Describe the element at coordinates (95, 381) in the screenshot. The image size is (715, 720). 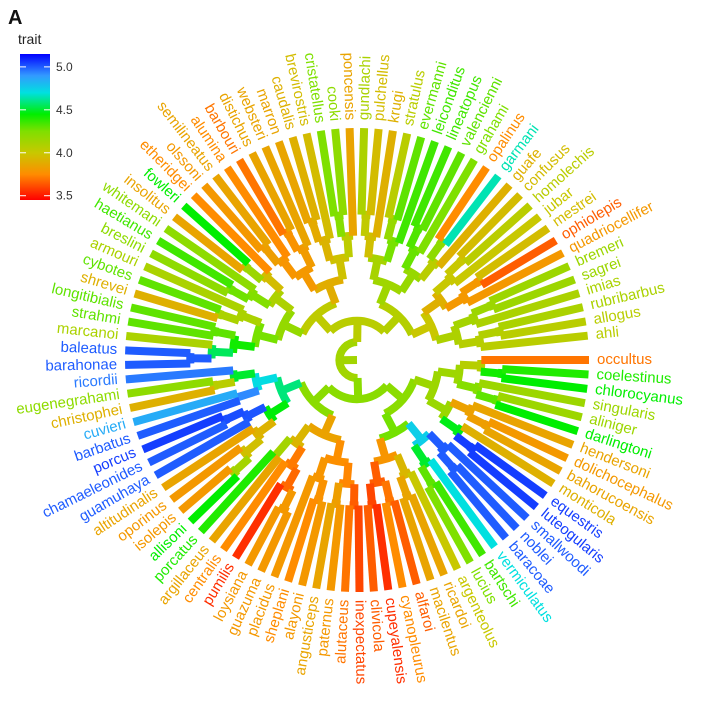
I see `tip-label: ricordii` at that location.